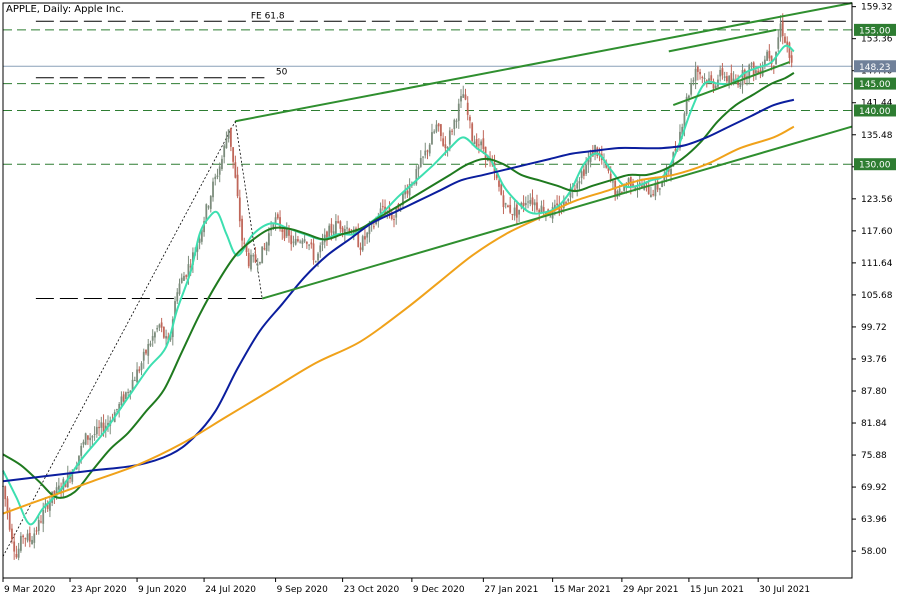 This screenshot has height=600, width=900. Describe the element at coordinates (303, 590) in the screenshot. I see `x-tick-label: 9 Sep 2020` at that location.